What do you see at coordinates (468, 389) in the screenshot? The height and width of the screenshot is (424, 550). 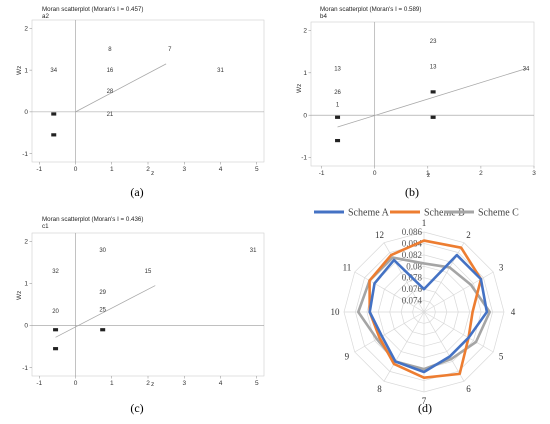 I see `radar-category-label: 6` at bounding box center [468, 389].